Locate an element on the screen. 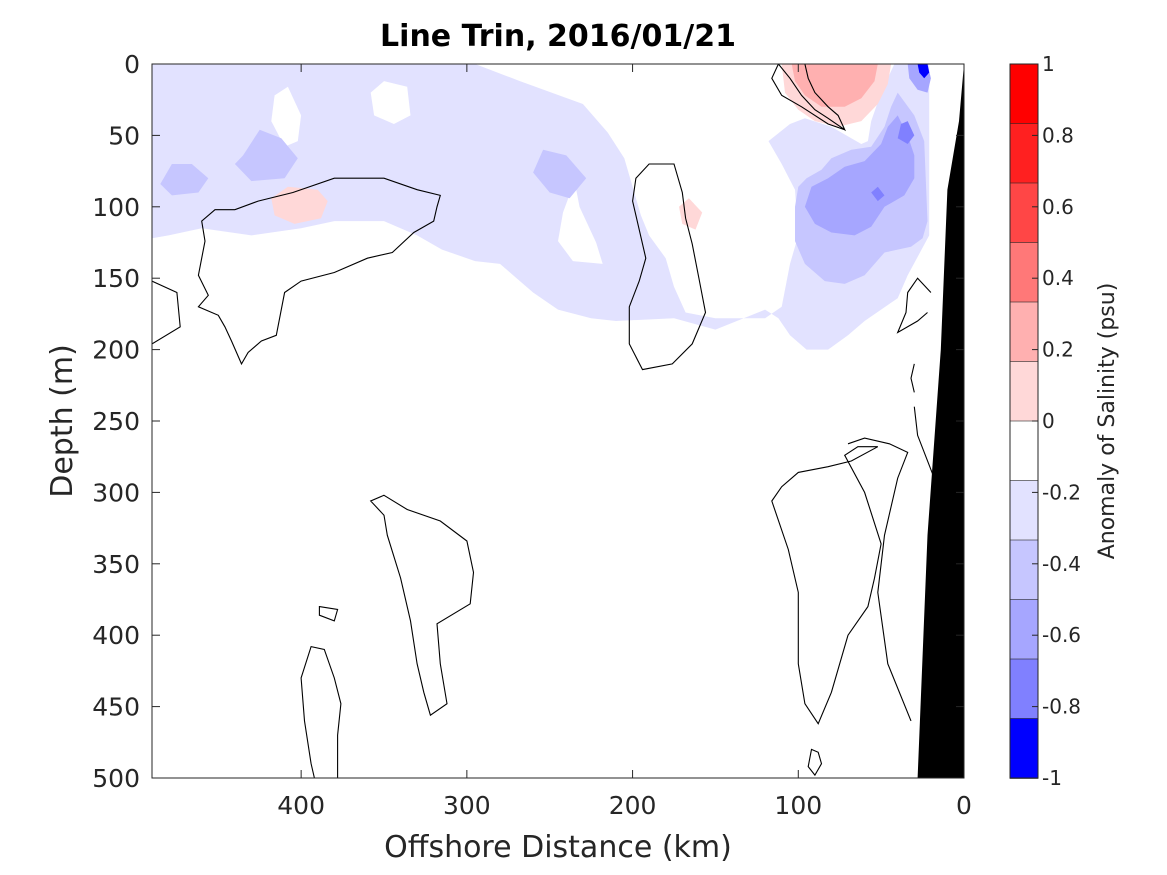 This screenshot has width=1167, height=875. colorbar-tick-label-2: 0.6 is located at coordinates (1058, 207).